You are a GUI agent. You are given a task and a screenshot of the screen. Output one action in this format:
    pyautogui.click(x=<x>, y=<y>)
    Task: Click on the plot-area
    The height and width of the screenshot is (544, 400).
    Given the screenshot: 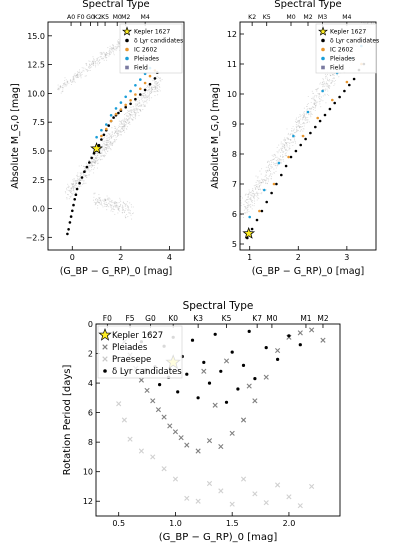 What is the action you would take?
    pyautogui.click(x=110, y=137)
    